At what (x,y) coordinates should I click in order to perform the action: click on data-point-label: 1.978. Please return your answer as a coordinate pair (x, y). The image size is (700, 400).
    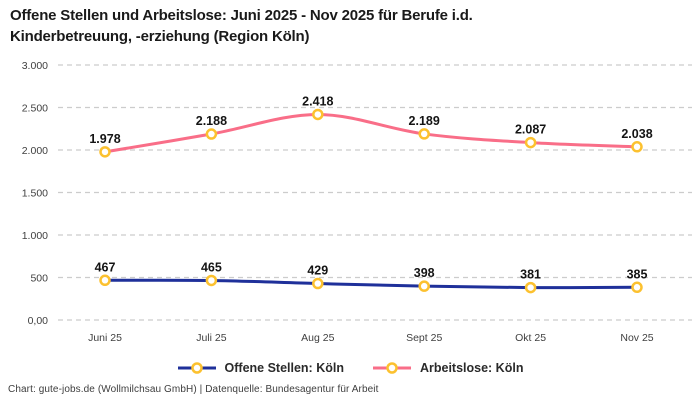
    Looking at the image, I should click on (104, 139).